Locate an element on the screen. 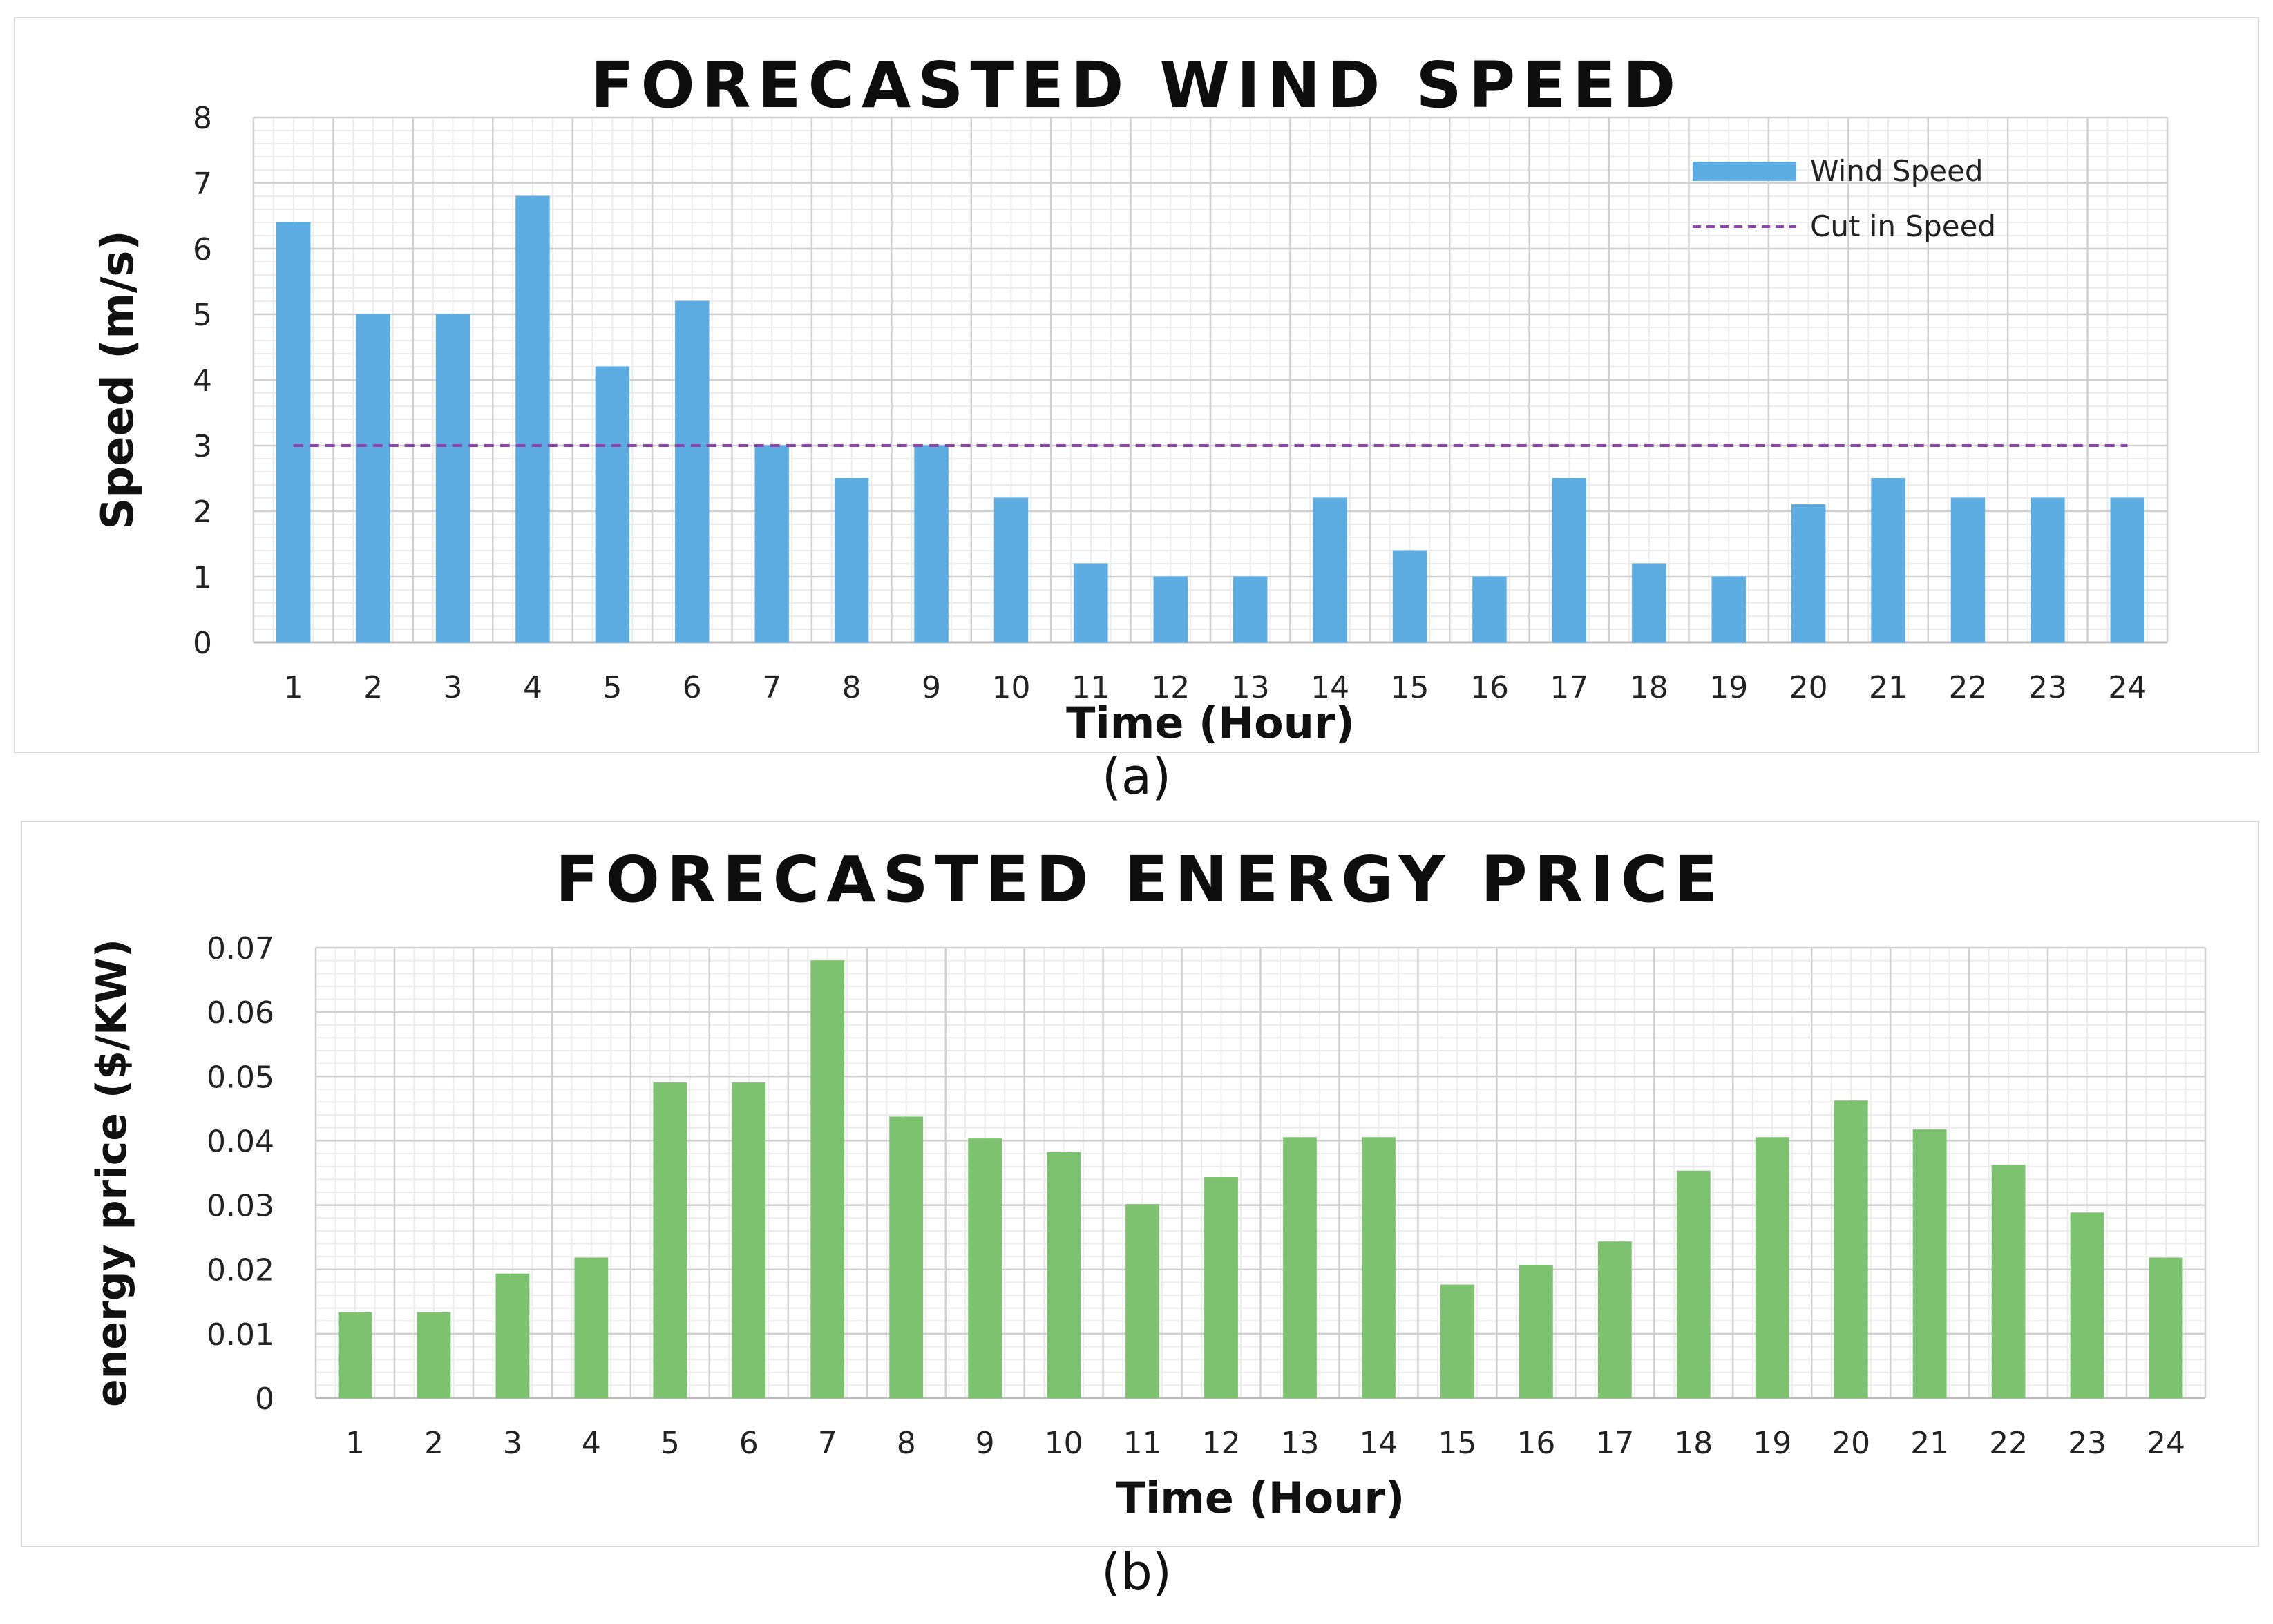 The height and width of the screenshot is (1624, 2273). price-x-tick-label: 11 is located at coordinates (1142, 1443).